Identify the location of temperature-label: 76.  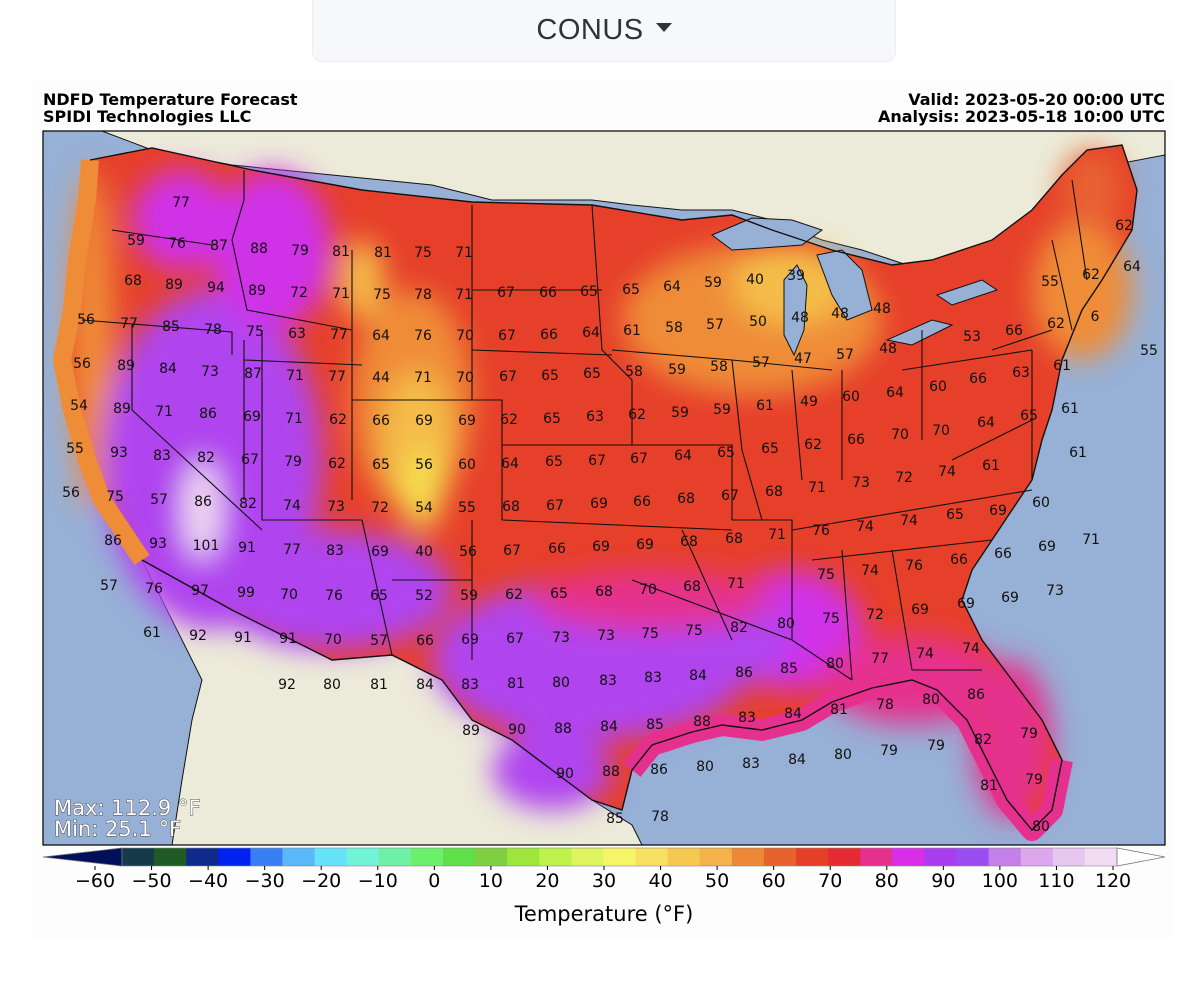
(821, 531).